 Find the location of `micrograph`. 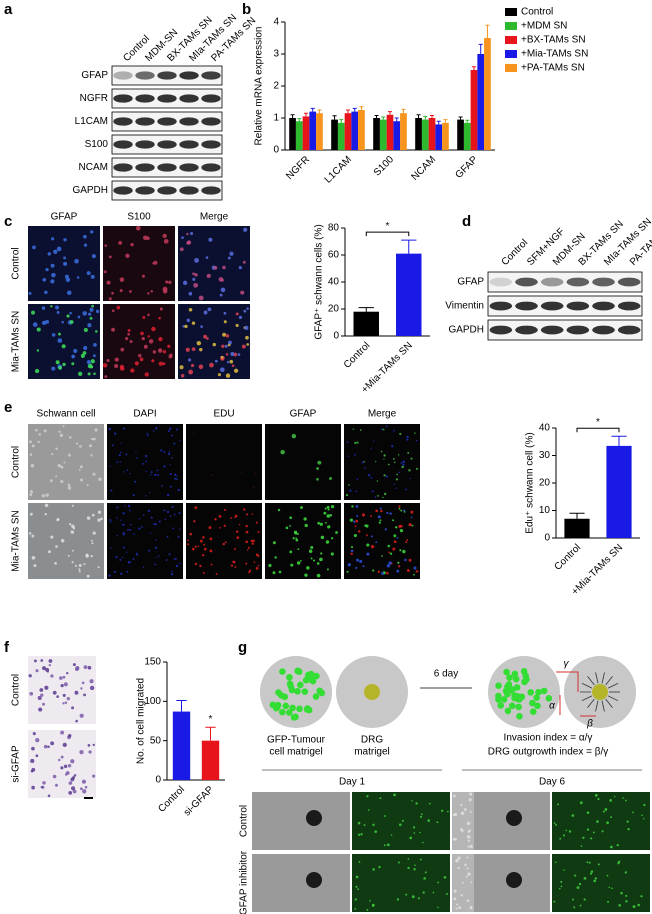

micrograph is located at coordinates (145, 541).